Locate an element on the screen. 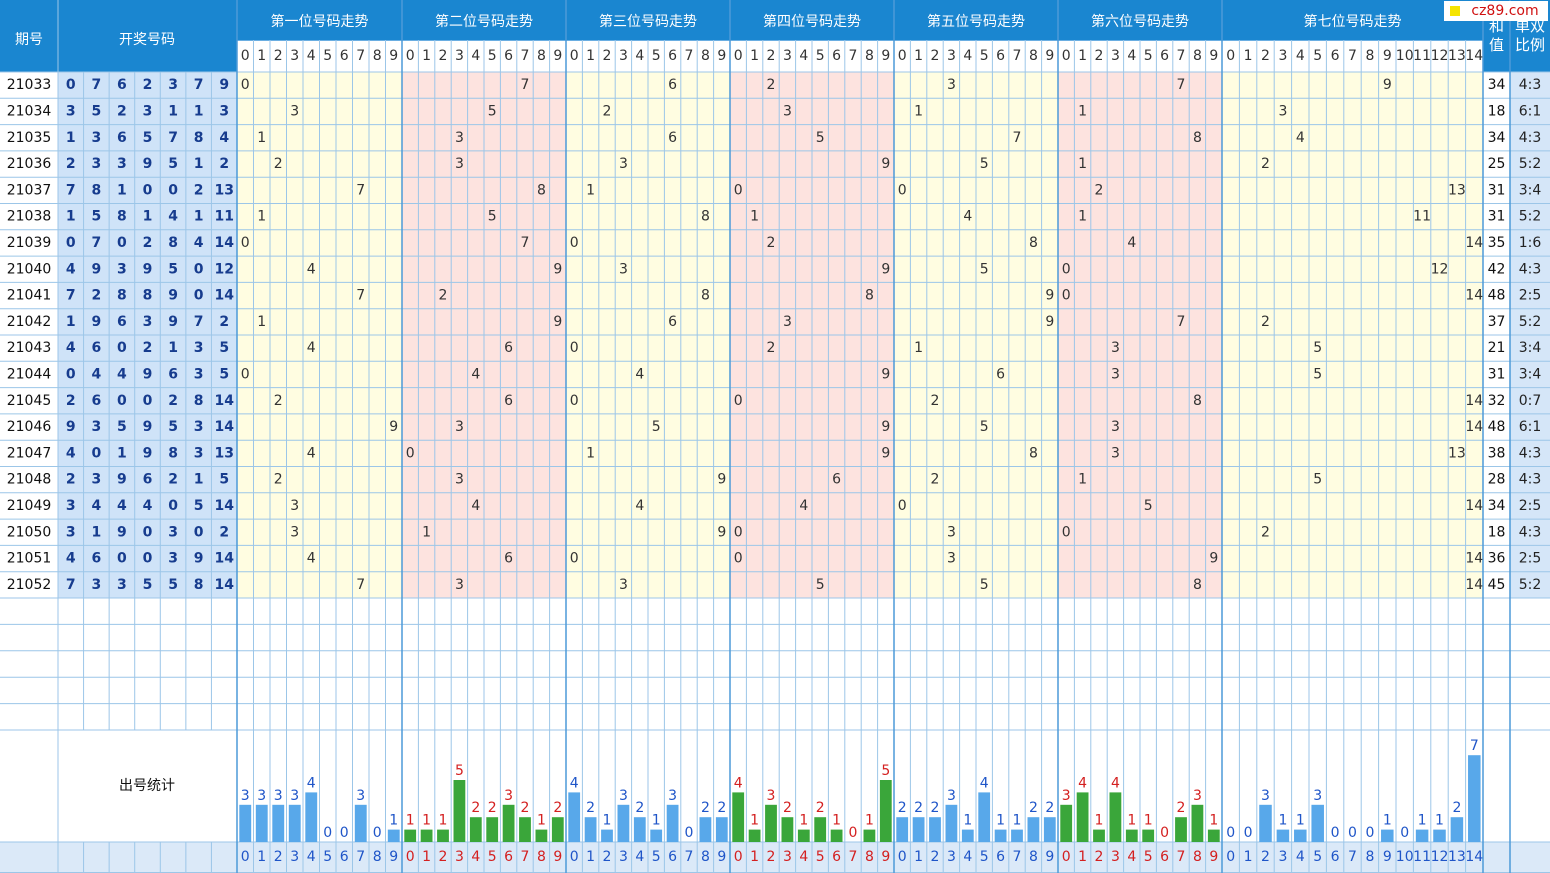  position-header: 第一位号码走势 is located at coordinates (320, 21).